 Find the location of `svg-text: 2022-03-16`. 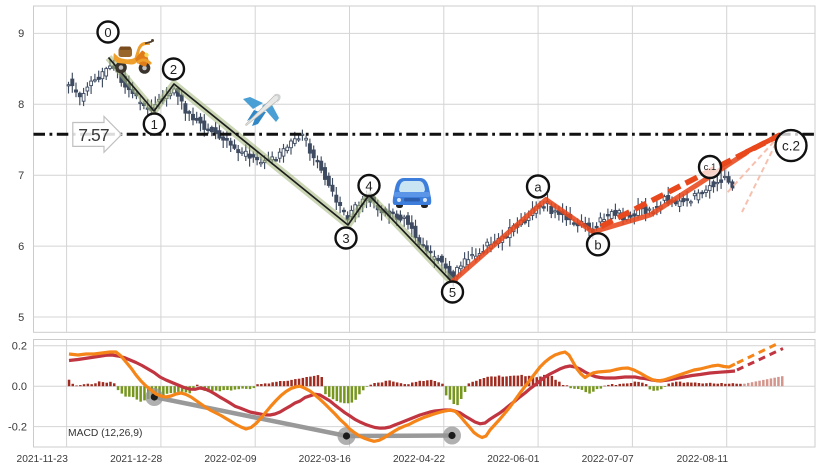

svg-text: 2022-03-16 is located at coordinates (325, 459).